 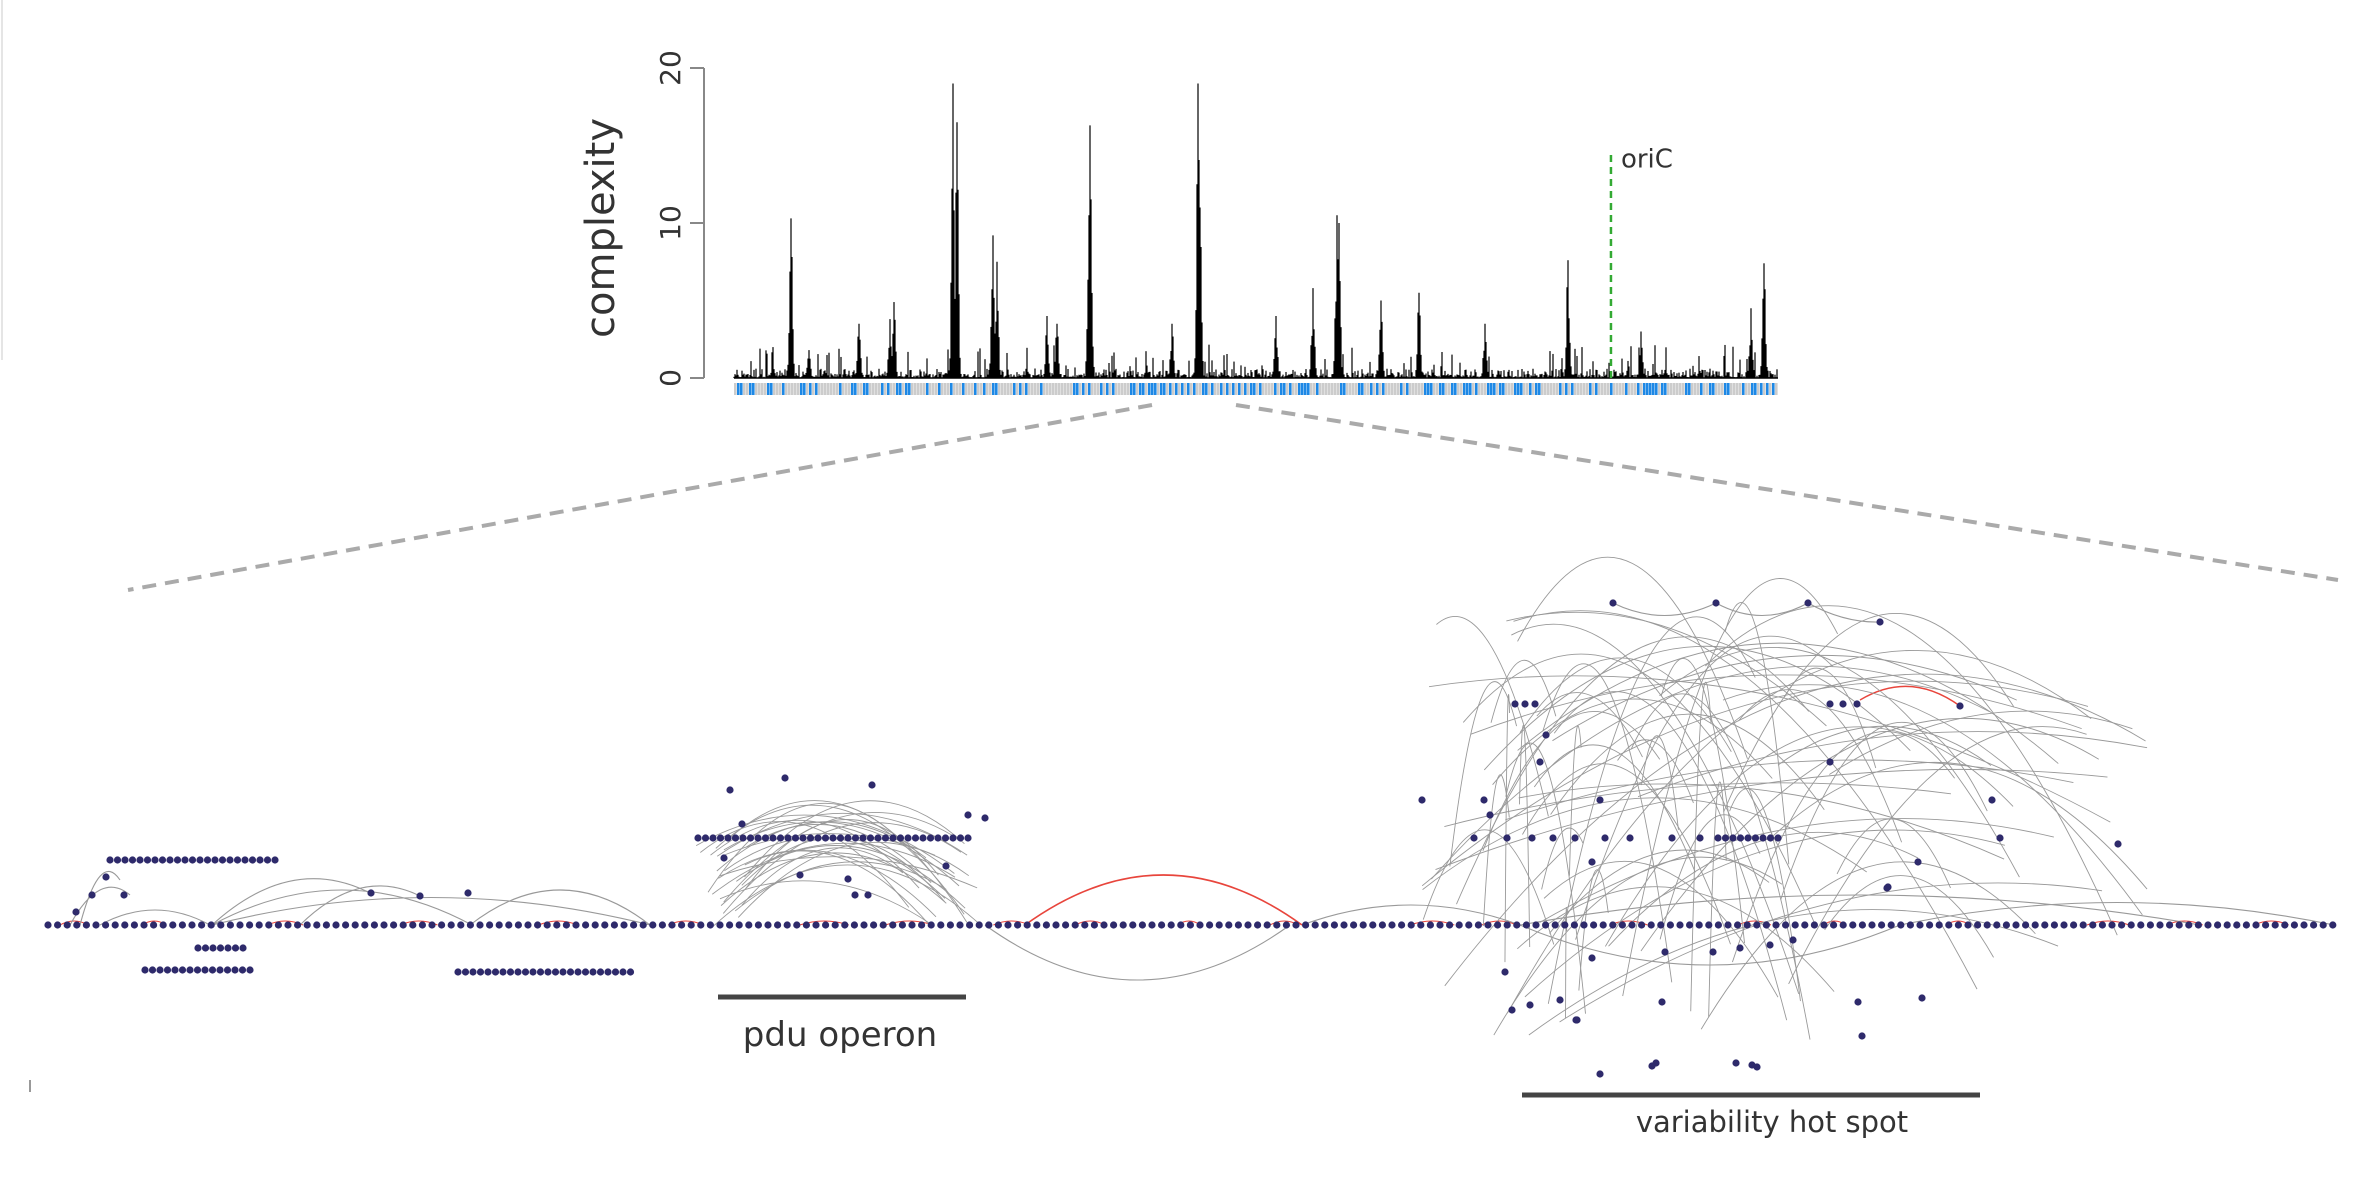 What do you see at coordinates (670, 68) in the screenshot?
I see `y-tick-label-20: 20` at bounding box center [670, 68].